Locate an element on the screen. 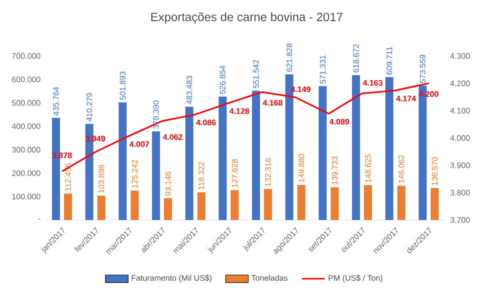  y-tick-label: 500.000 is located at coordinates (26, 103).